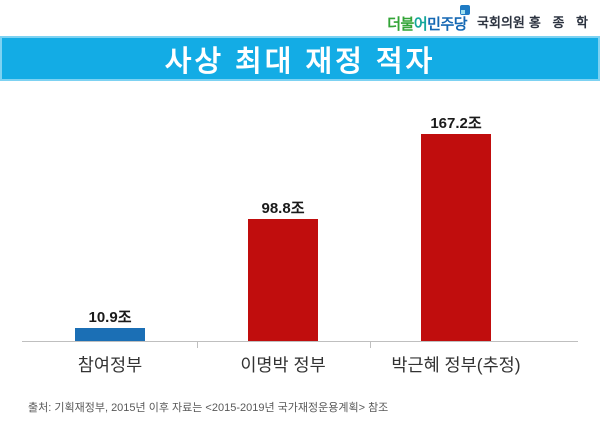 The width and height of the screenshot is (600, 421). Describe the element at coordinates (300, 61) in the screenshot. I see `page-title: 사상 최대 재정 적자` at that location.